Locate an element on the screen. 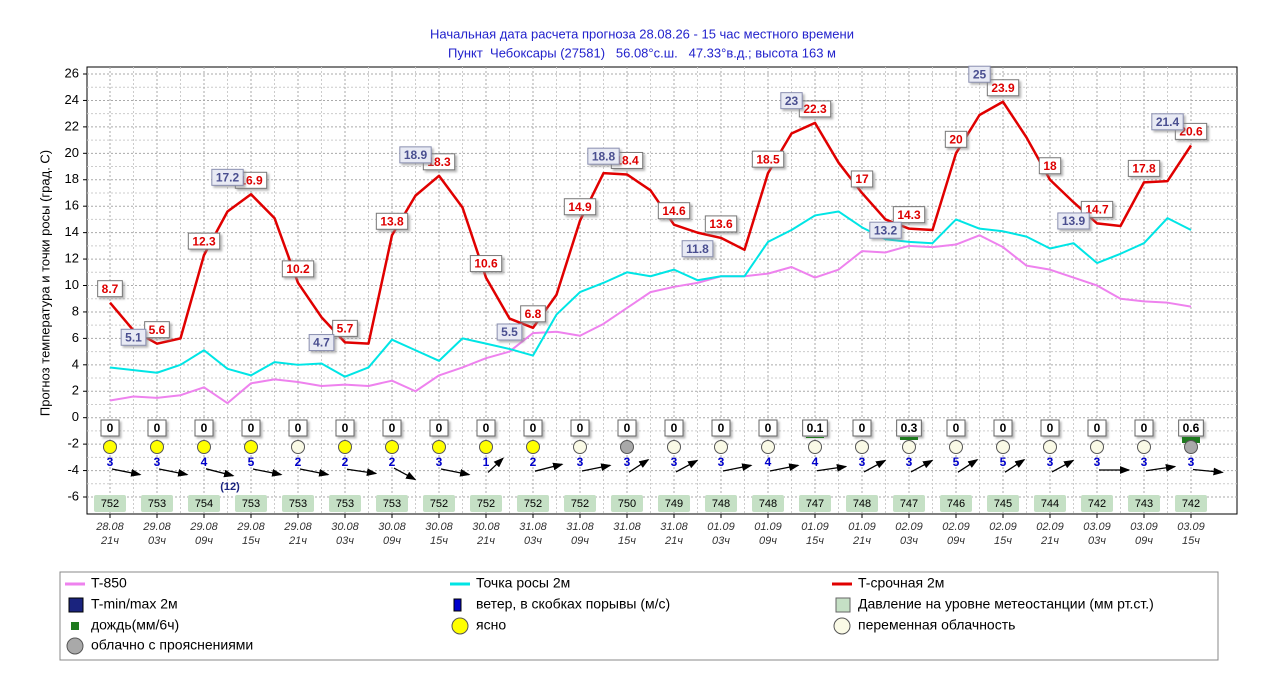  minmax-label-text: 5.1 is located at coordinates (133, 337).